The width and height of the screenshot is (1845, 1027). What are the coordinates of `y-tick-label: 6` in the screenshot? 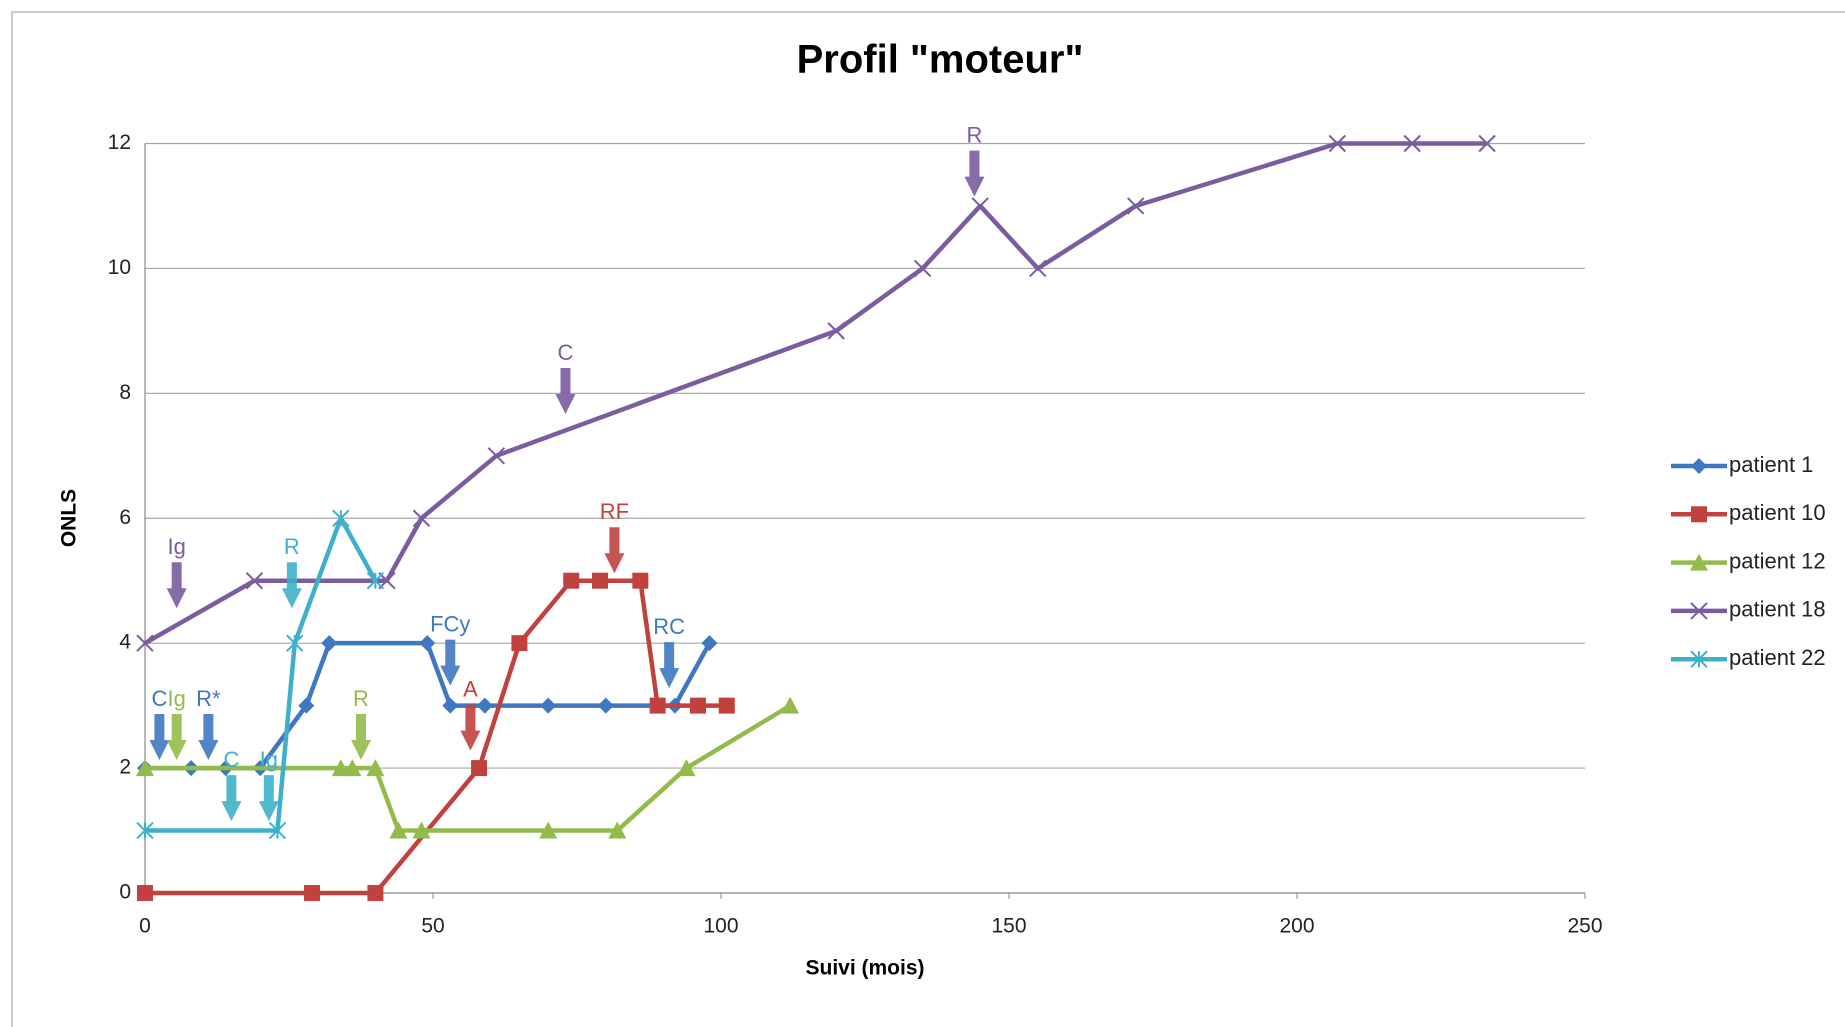 It's located at (125, 517).